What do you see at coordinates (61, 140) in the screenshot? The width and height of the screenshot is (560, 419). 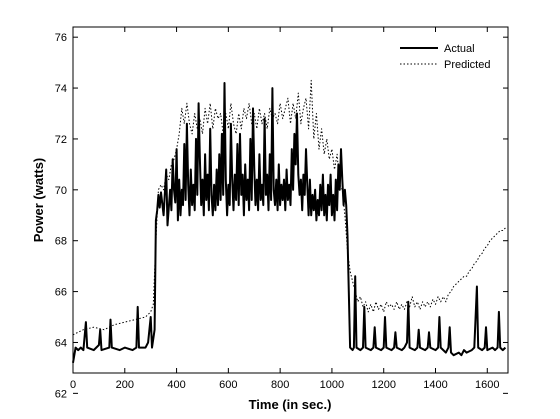 I see `y-tick-label: 72` at bounding box center [61, 140].